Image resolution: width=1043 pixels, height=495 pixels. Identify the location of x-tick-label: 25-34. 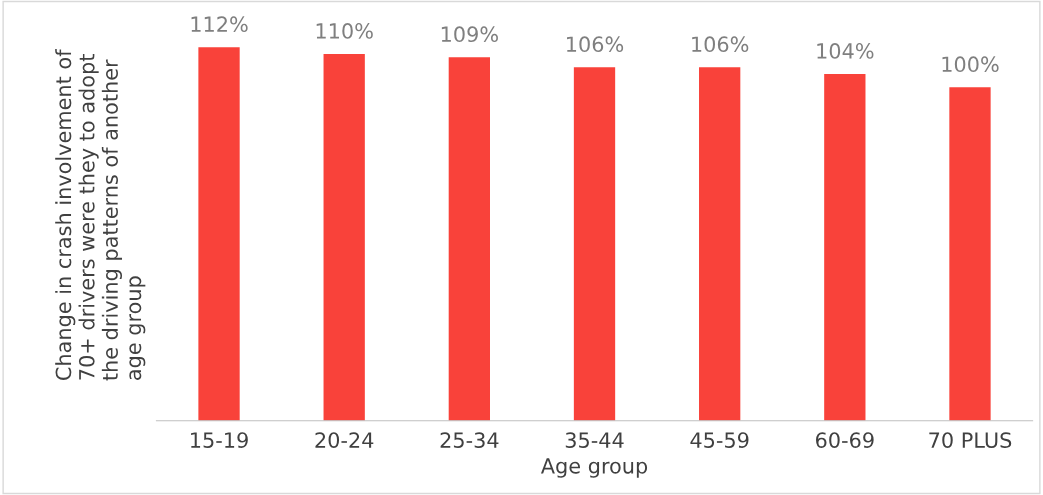
(469, 440).